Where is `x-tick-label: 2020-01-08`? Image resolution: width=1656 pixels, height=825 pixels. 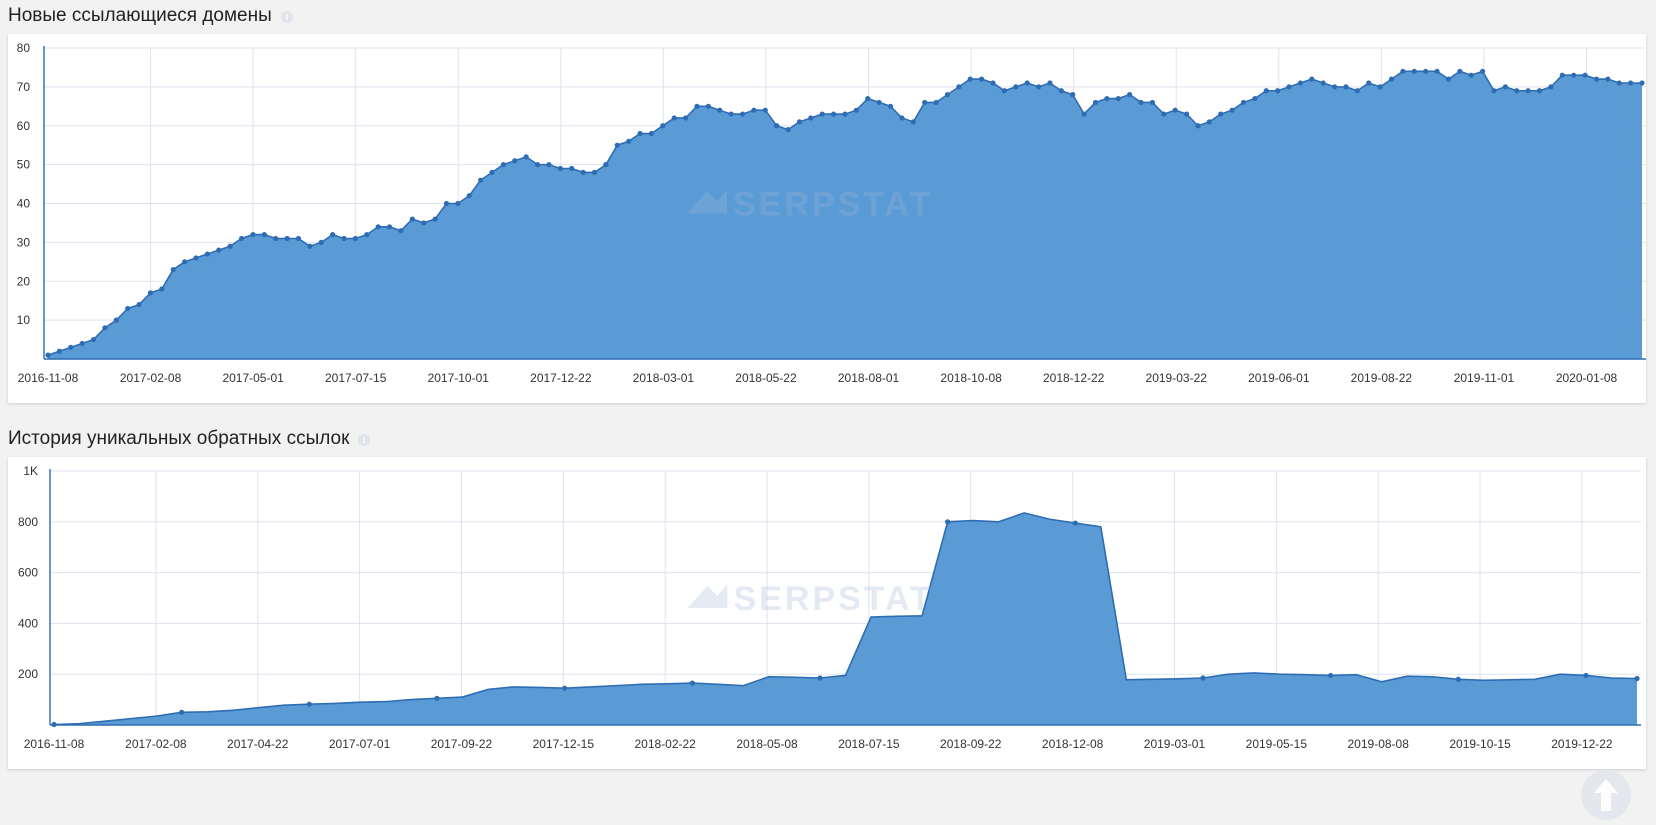 x-tick-label: 2020-01-08 is located at coordinates (1587, 378).